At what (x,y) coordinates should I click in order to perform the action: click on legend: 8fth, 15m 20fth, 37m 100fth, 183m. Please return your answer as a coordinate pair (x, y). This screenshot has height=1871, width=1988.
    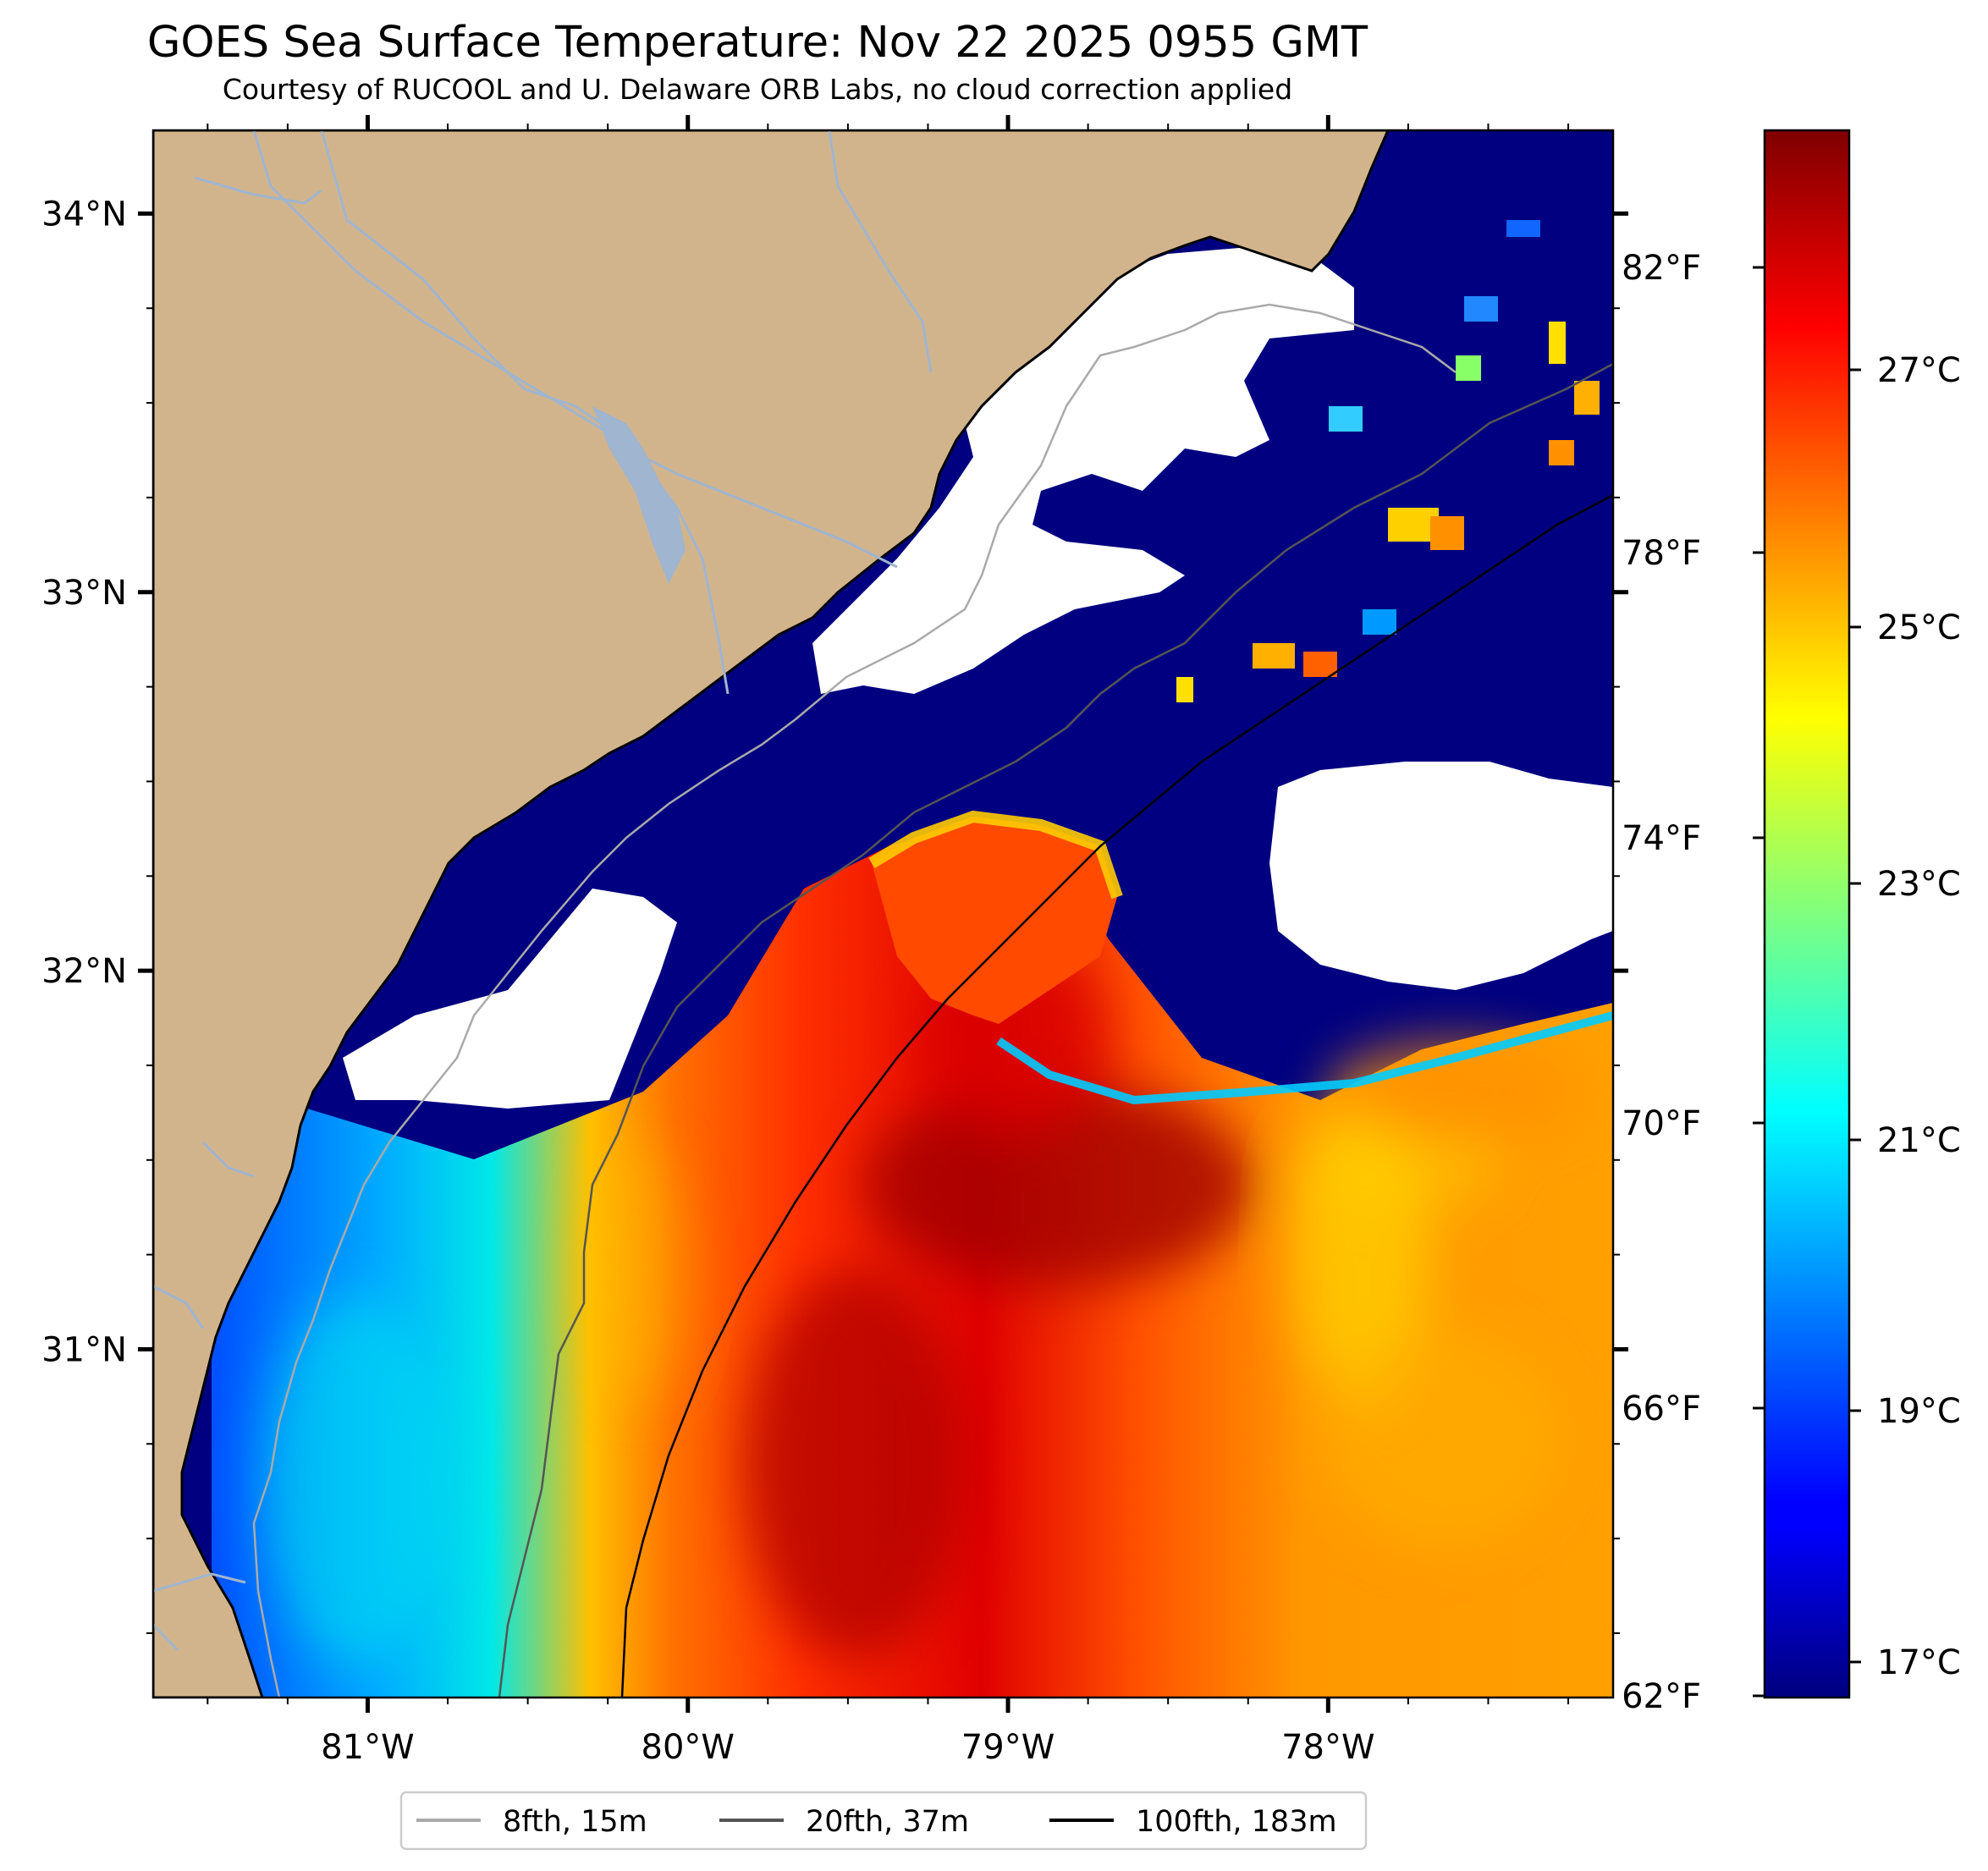
    Looking at the image, I should click on (883, 1821).